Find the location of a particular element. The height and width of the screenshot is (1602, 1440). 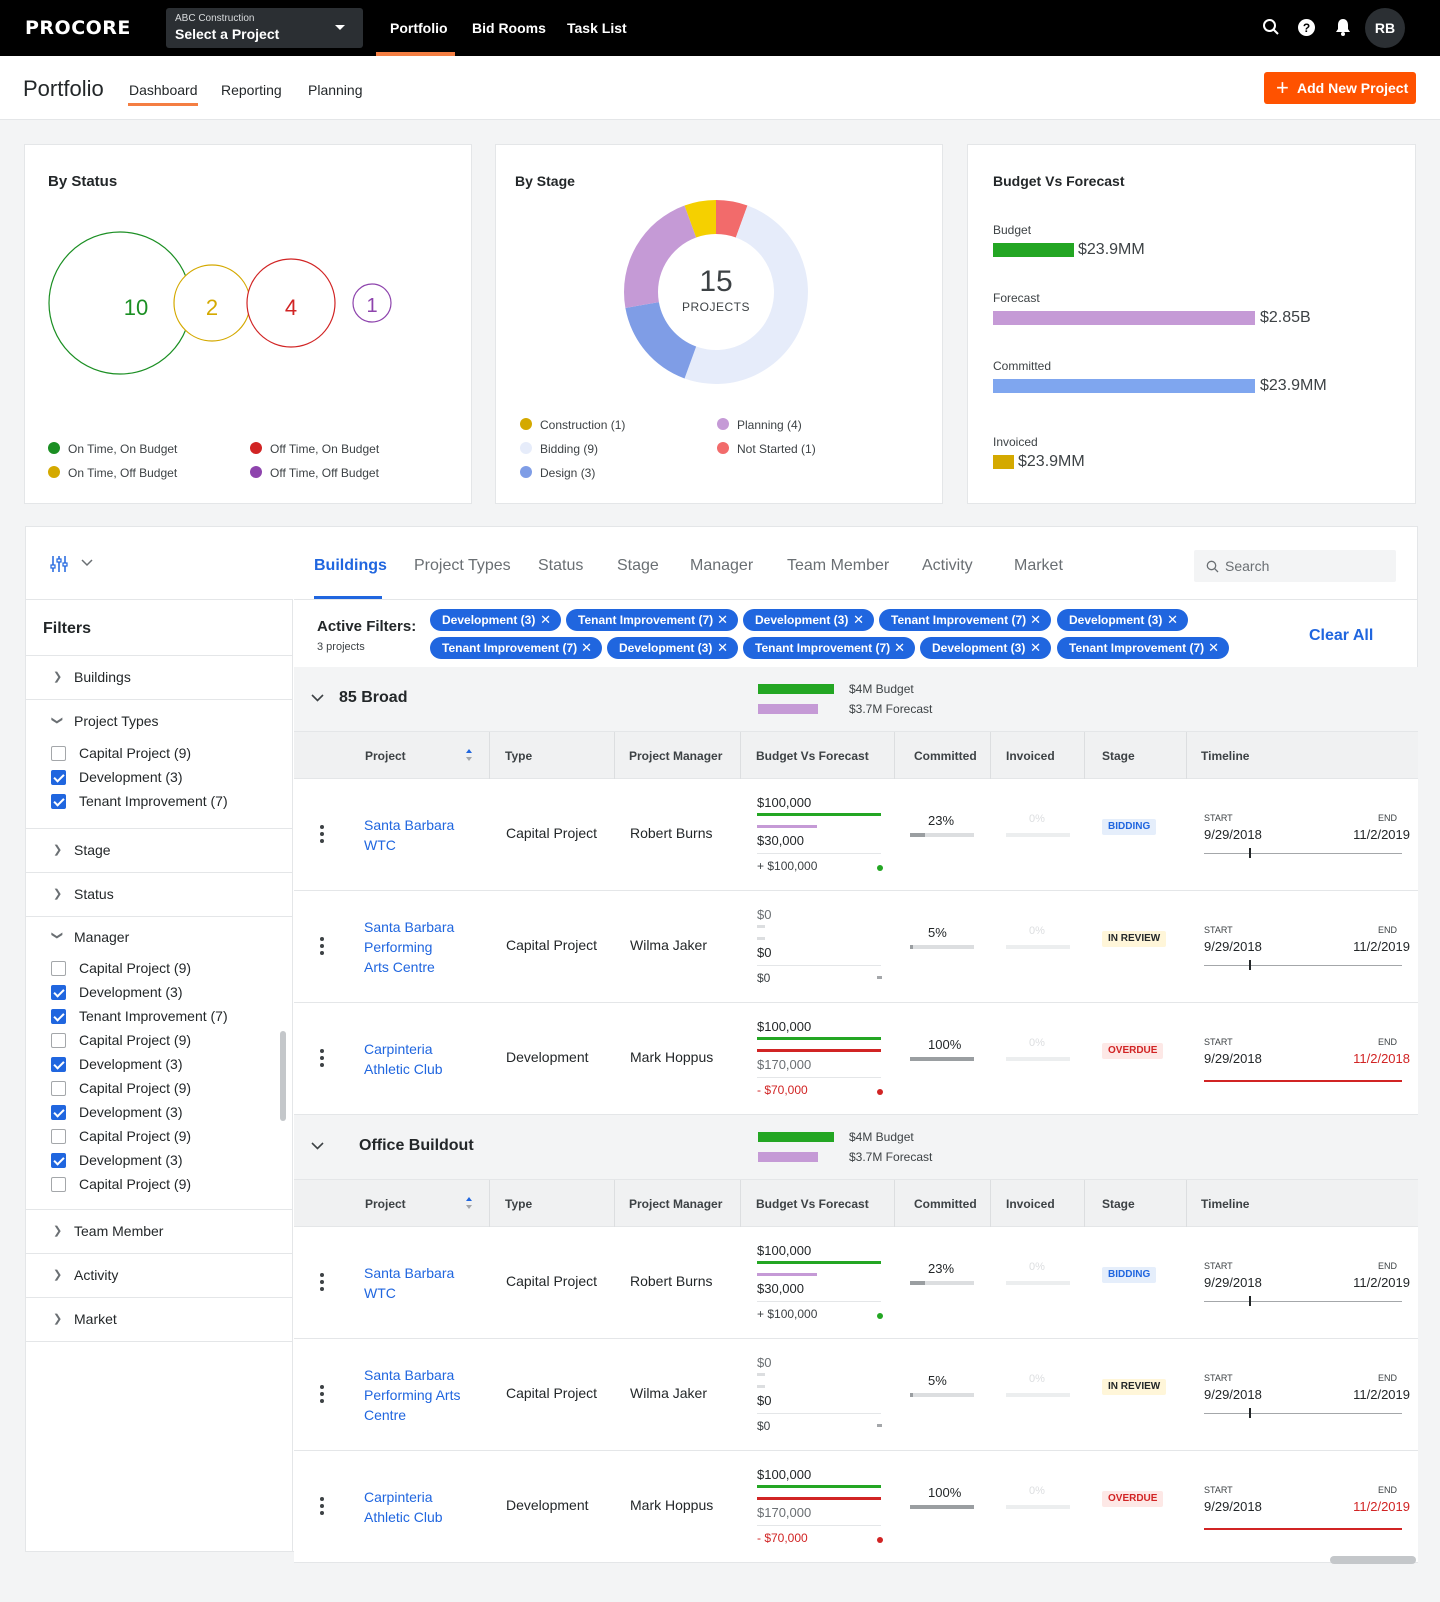

filter-section-market: ❯ Market is located at coordinates (159, 1320).